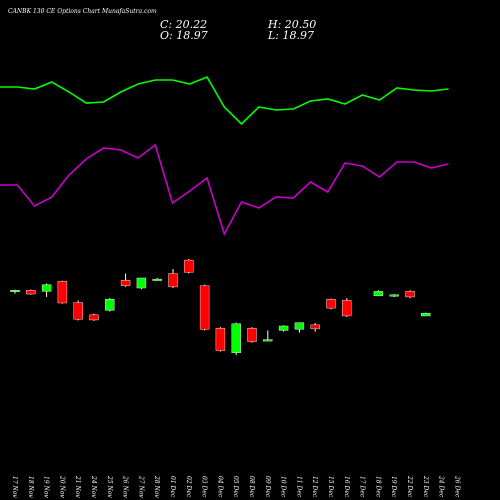  What do you see at coordinates (219, 487) in the screenshot?
I see `x-tick-label: 04 Dec` at bounding box center [219, 487].